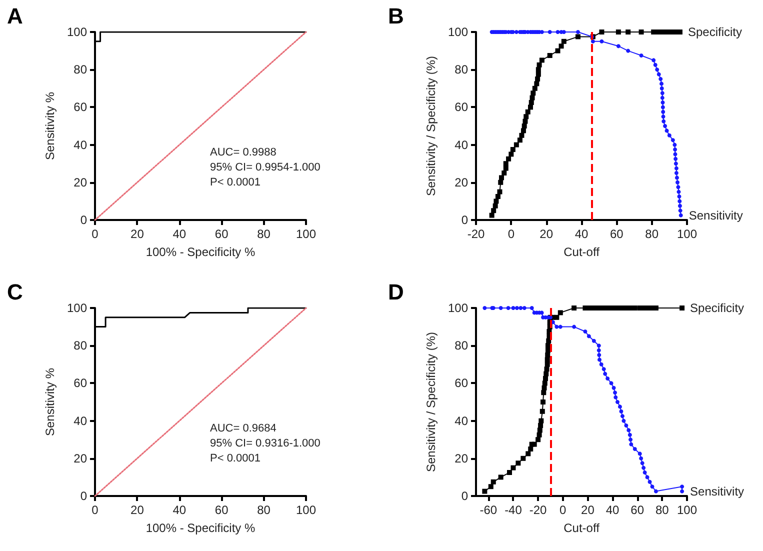  What do you see at coordinates (81, 107) in the screenshot?
I see `y-tick-label: 60` at bounding box center [81, 107].